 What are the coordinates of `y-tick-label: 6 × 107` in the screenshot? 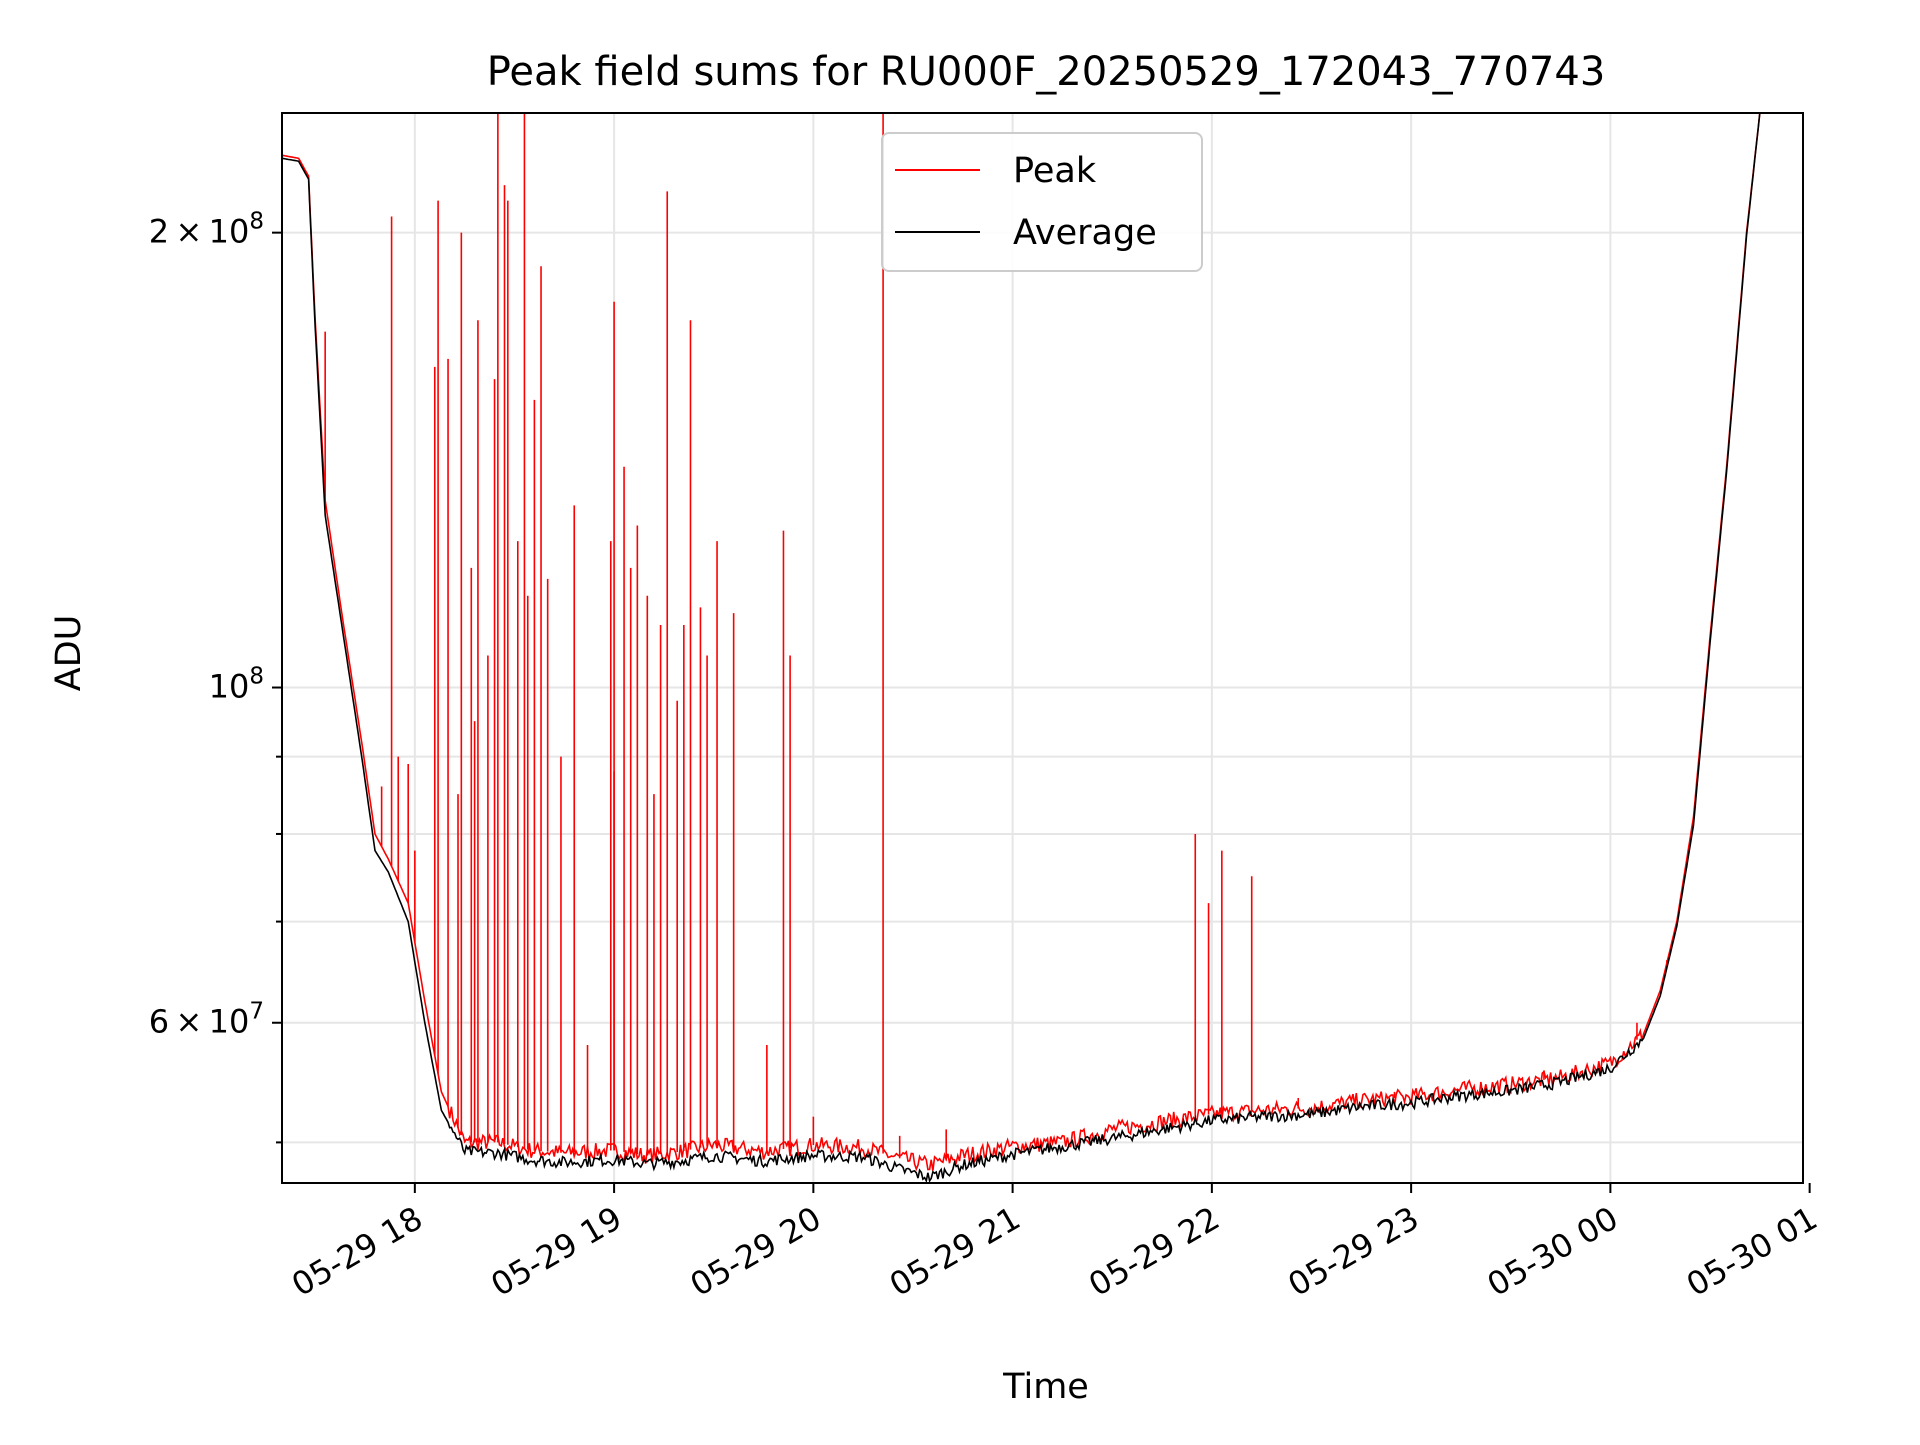 It's located at (206, 1020).